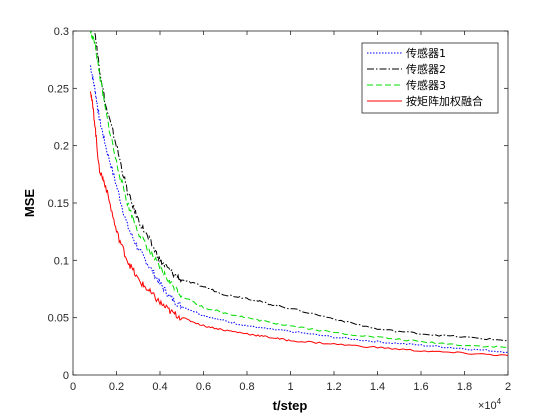 The image size is (560, 420). What do you see at coordinates (290, 387) in the screenshot?
I see `x-tick-label: 1` at bounding box center [290, 387].